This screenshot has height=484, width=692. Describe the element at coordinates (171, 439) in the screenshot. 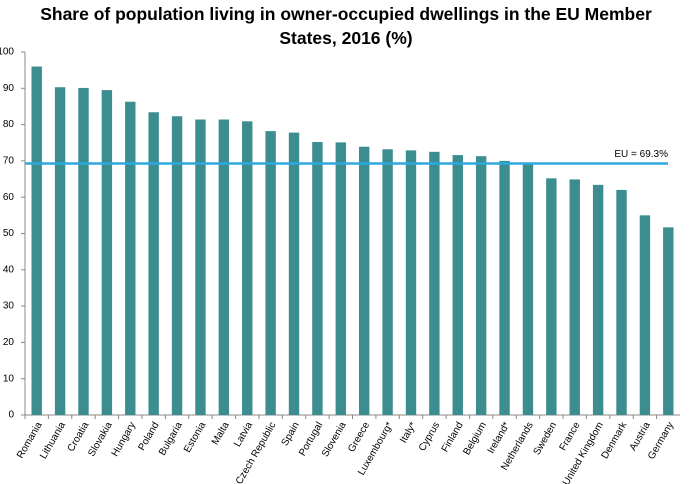

I see `x-tick-label: Bulgaria` at that location.